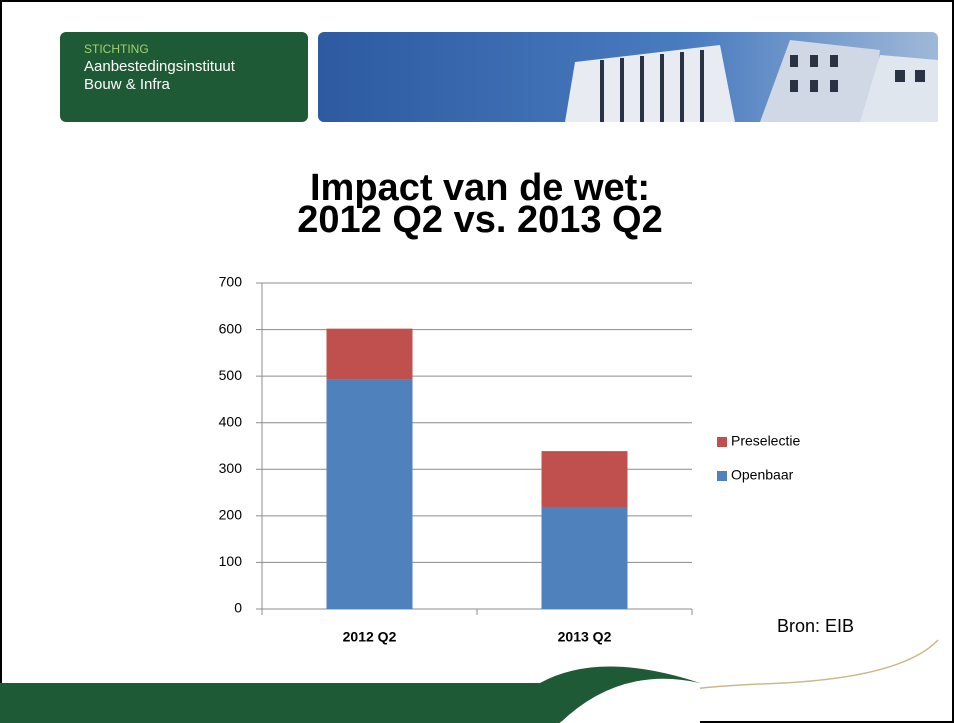 The width and height of the screenshot is (954, 723). I want to click on source: Bron: EIB, so click(815, 626).